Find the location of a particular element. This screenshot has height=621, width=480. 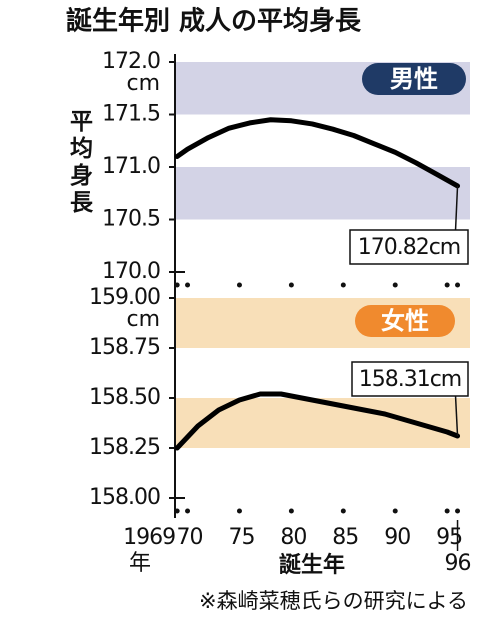

x-unit: 年 is located at coordinates (140, 563).